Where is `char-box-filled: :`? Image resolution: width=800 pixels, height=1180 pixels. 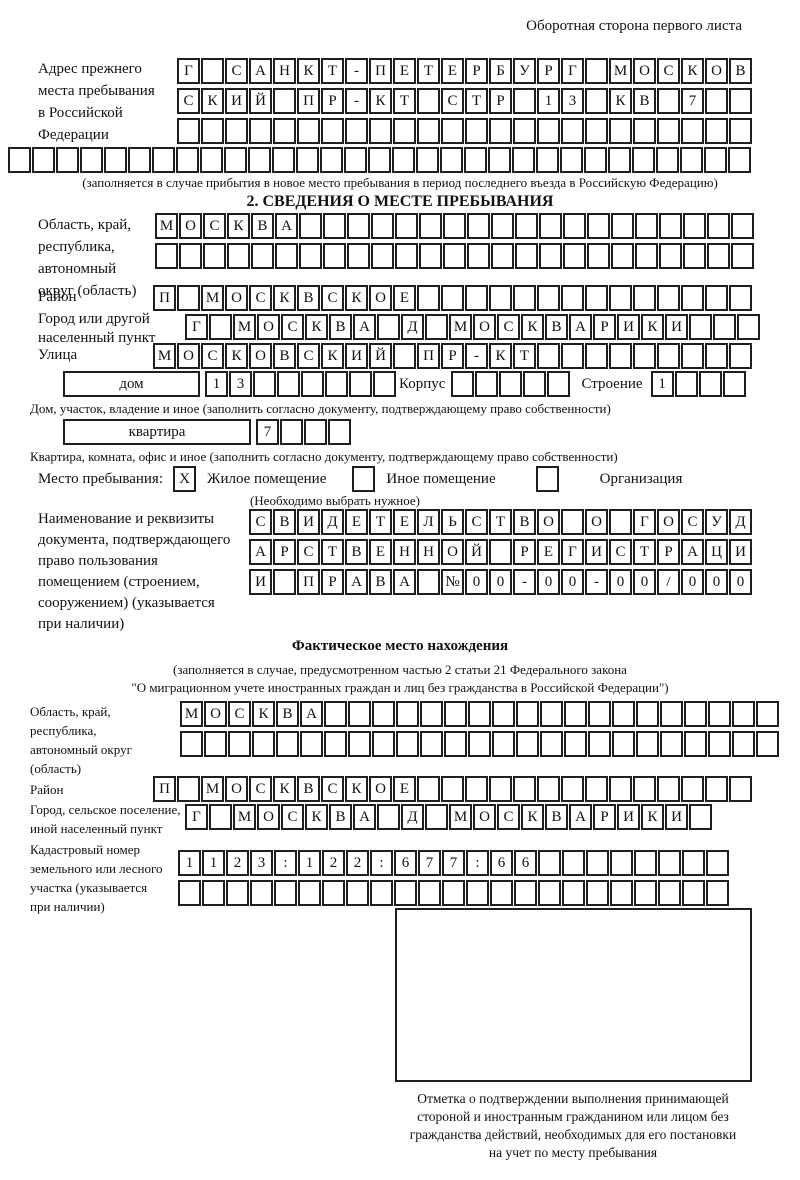
char-box-filled: : is located at coordinates (477, 863).